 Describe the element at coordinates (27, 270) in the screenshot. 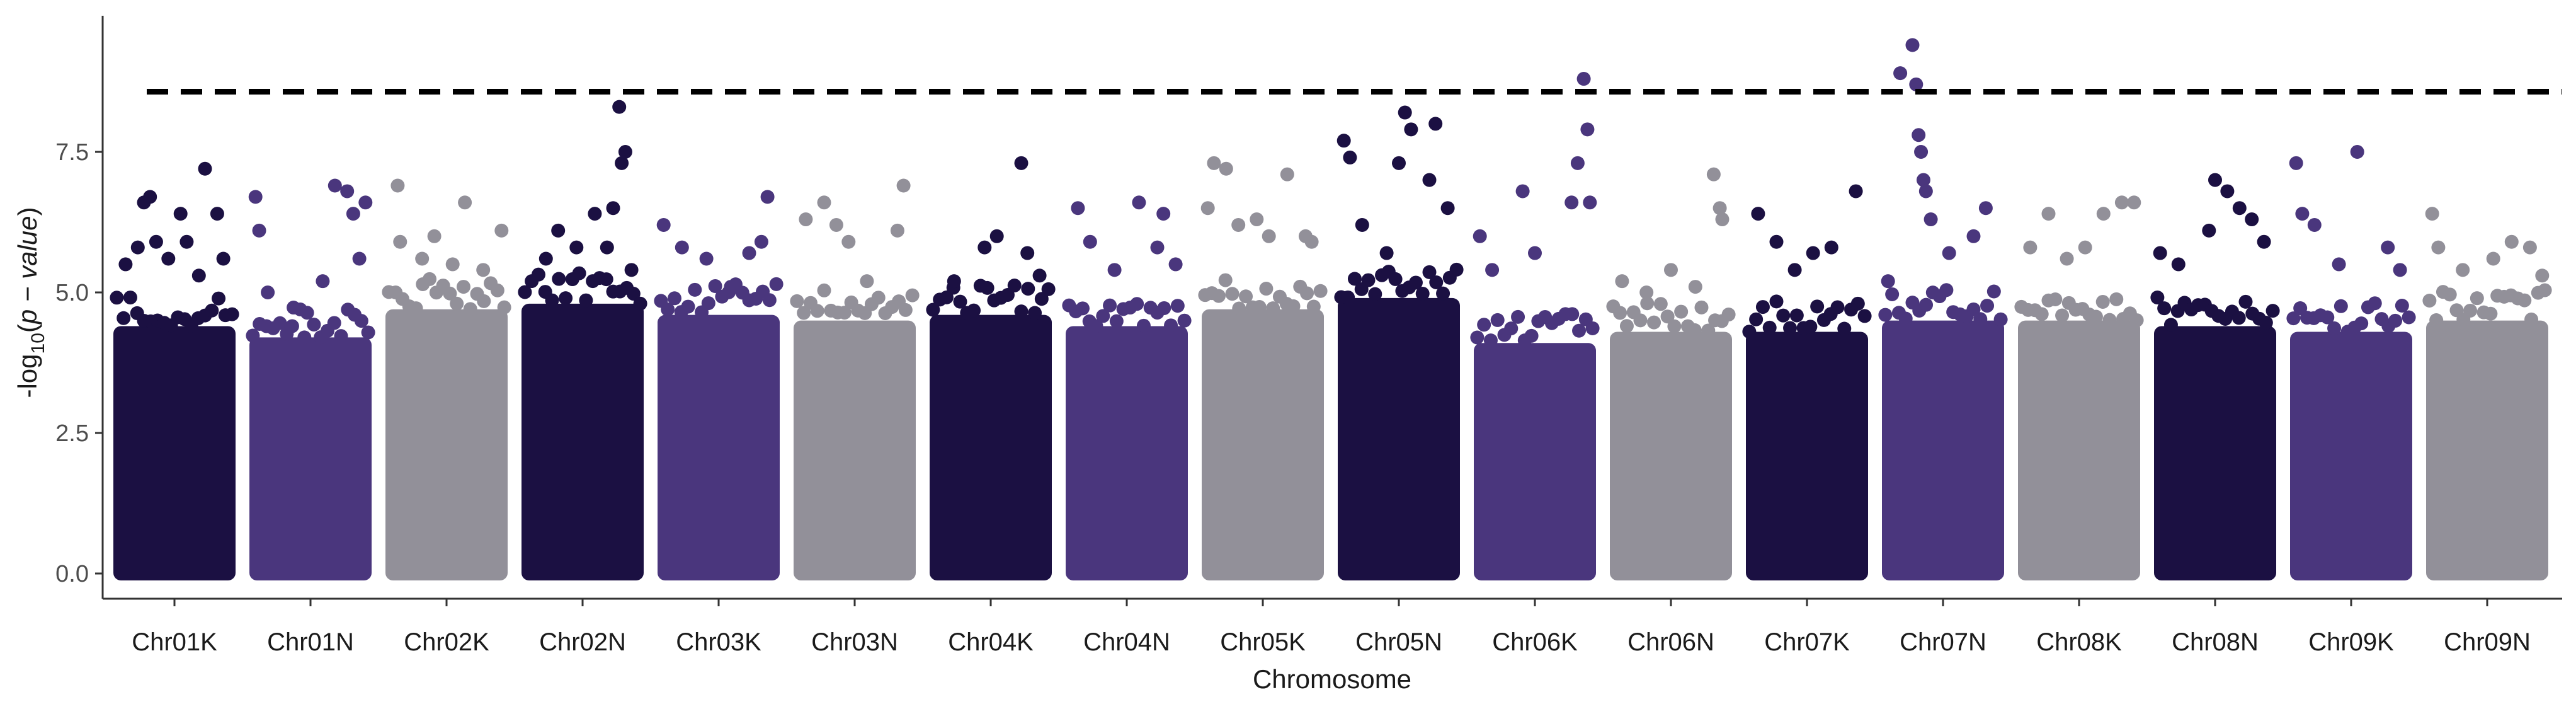

I see `y-axis-title-italic: p − value` at that location.